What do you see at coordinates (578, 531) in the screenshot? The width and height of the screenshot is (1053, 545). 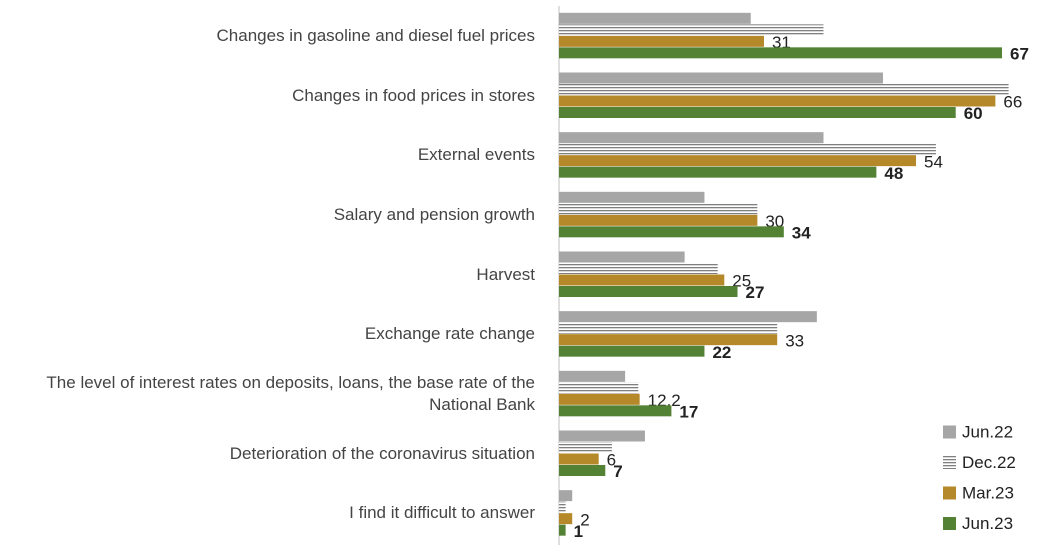 I see `data-label: 1` at bounding box center [578, 531].